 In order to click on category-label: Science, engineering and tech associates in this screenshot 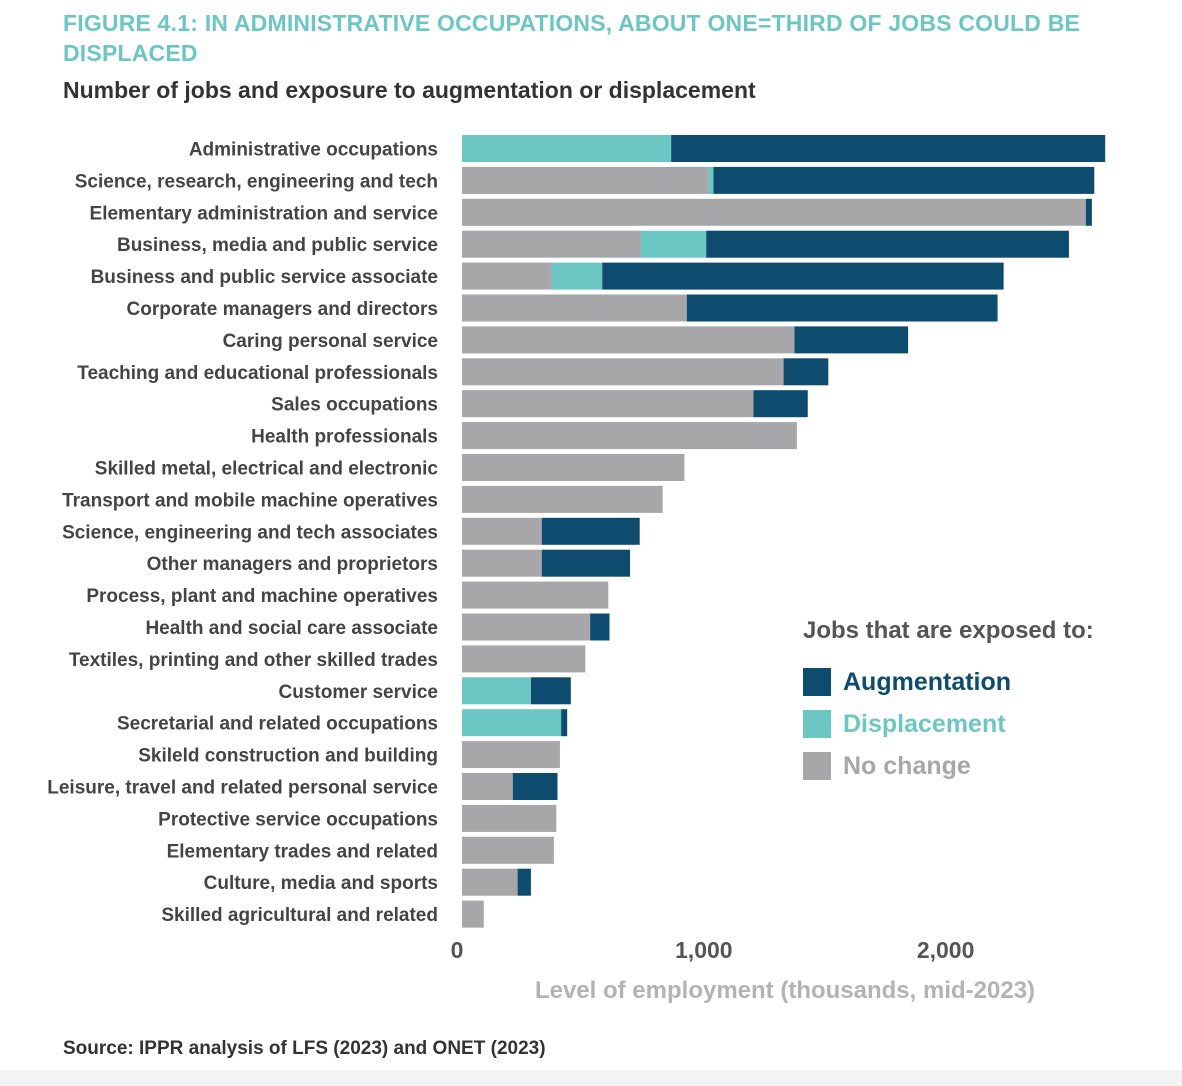, I will do `click(250, 532)`.